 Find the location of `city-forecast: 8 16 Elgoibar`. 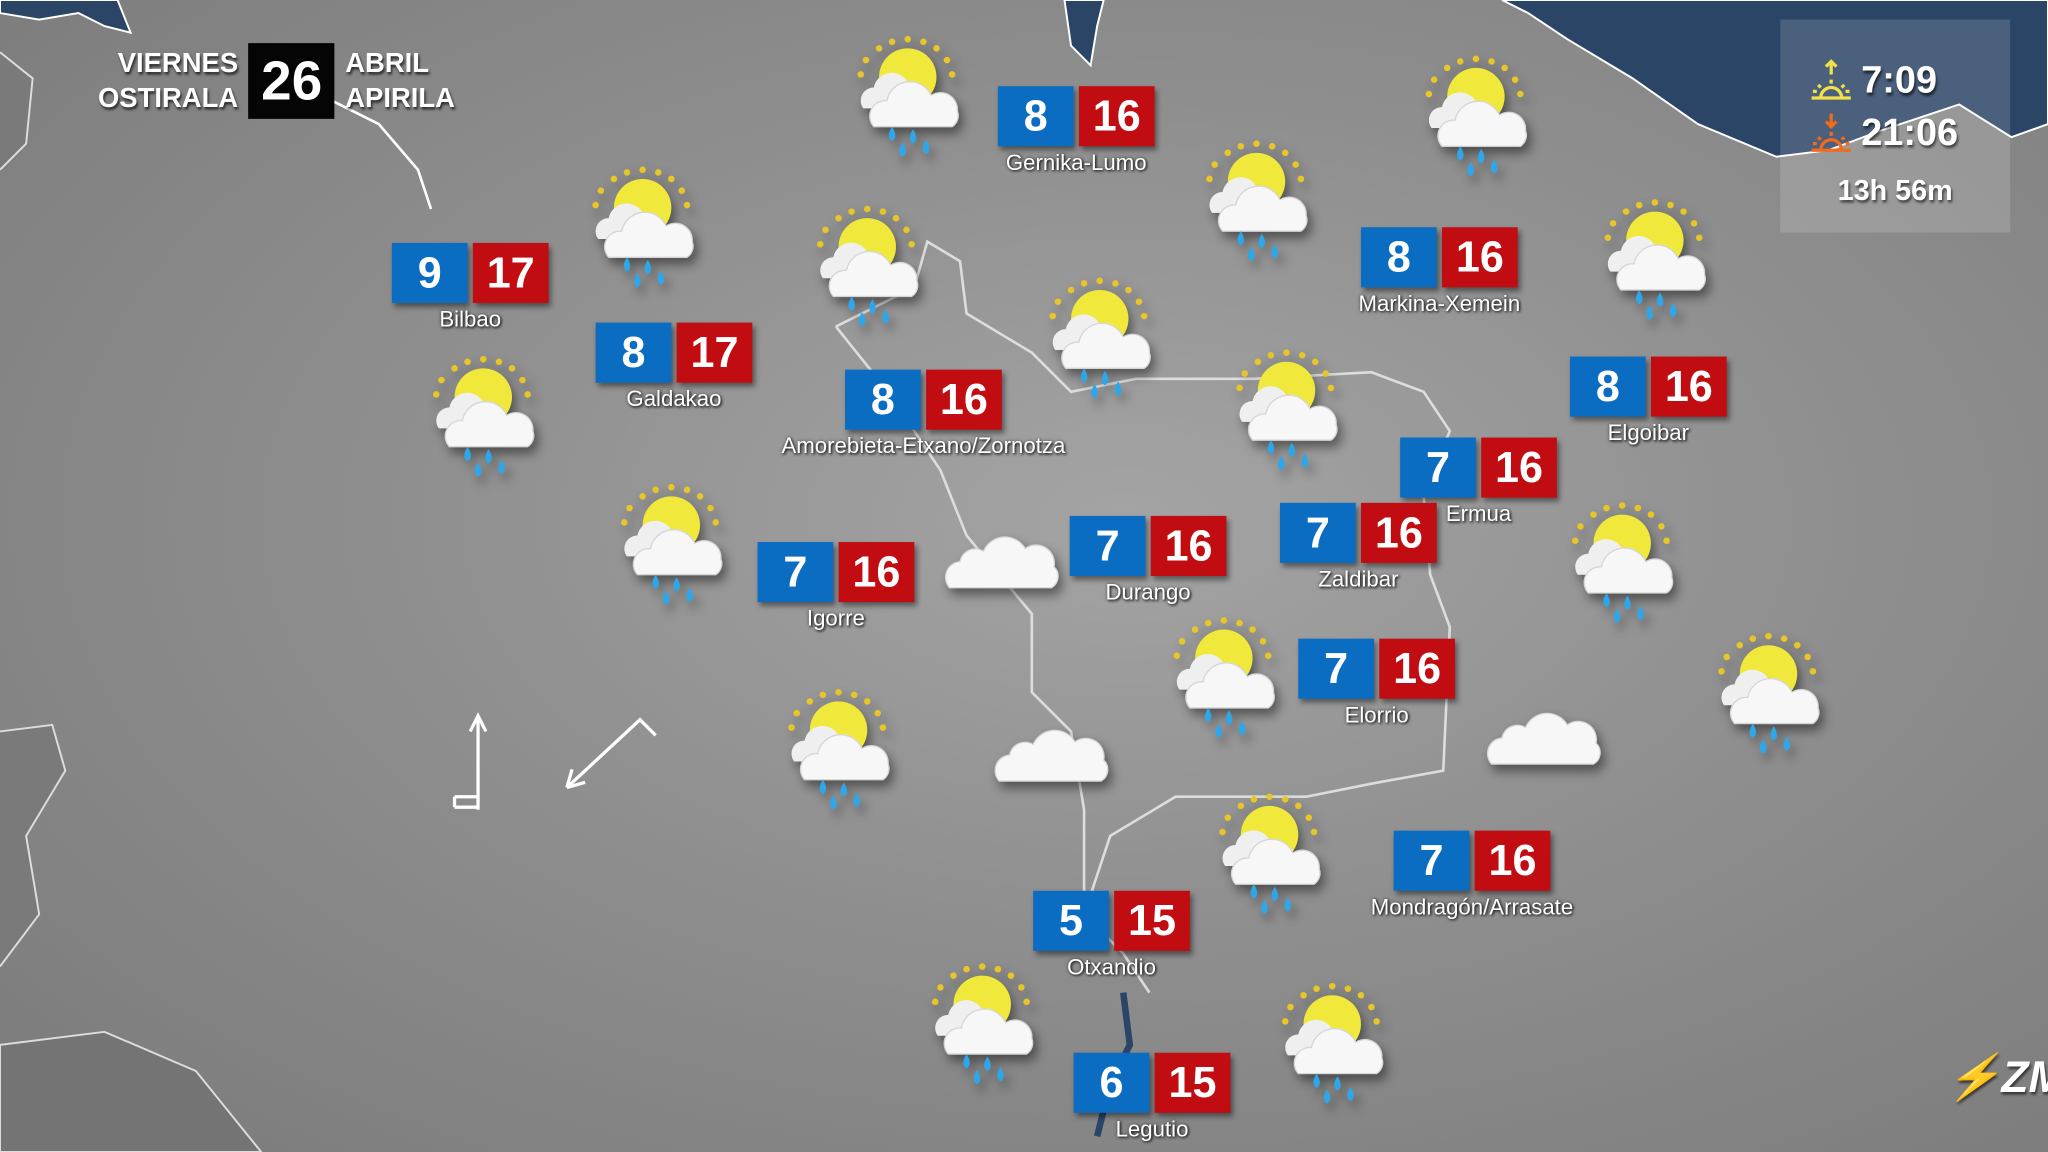

city-forecast: 8 16 Elgoibar is located at coordinates (1648, 400).